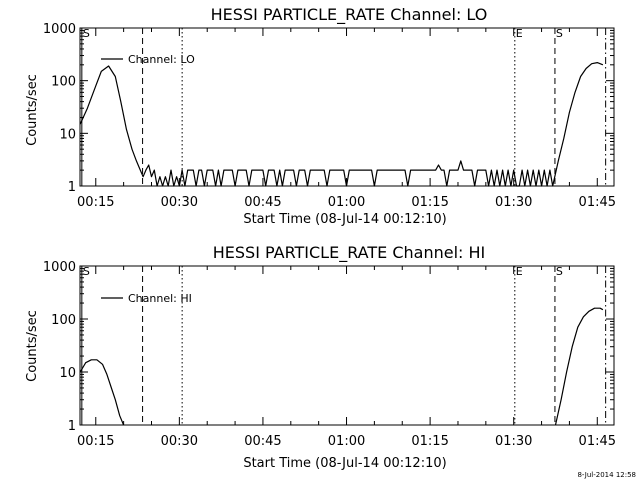 Image resolution: width=640 pixels, height=480 pixels. What do you see at coordinates (161, 59) in the screenshot?
I see `legend-label: Channel: LO` at bounding box center [161, 59].